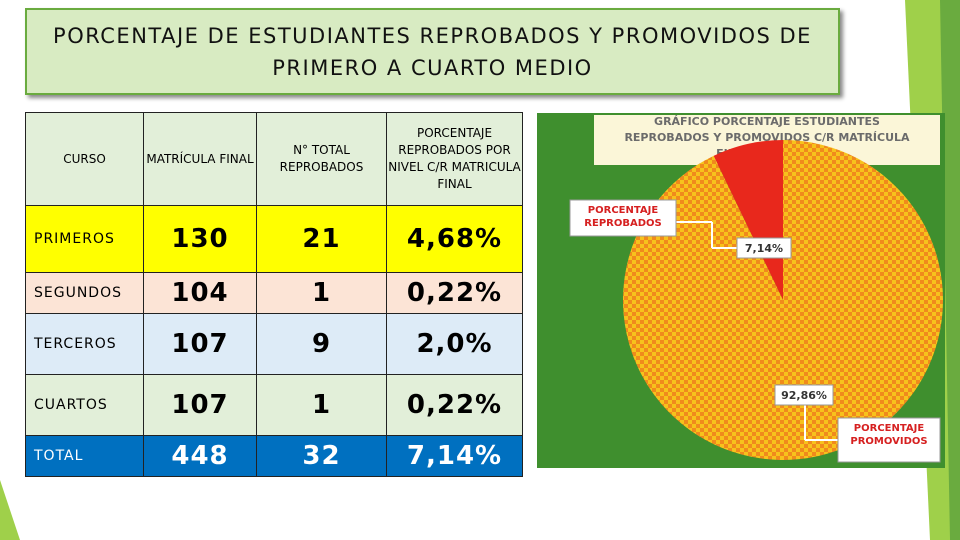 This screenshot has height=540, width=960. What do you see at coordinates (321, 344) in the screenshot?
I see `table-cell: 9` at bounding box center [321, 344].